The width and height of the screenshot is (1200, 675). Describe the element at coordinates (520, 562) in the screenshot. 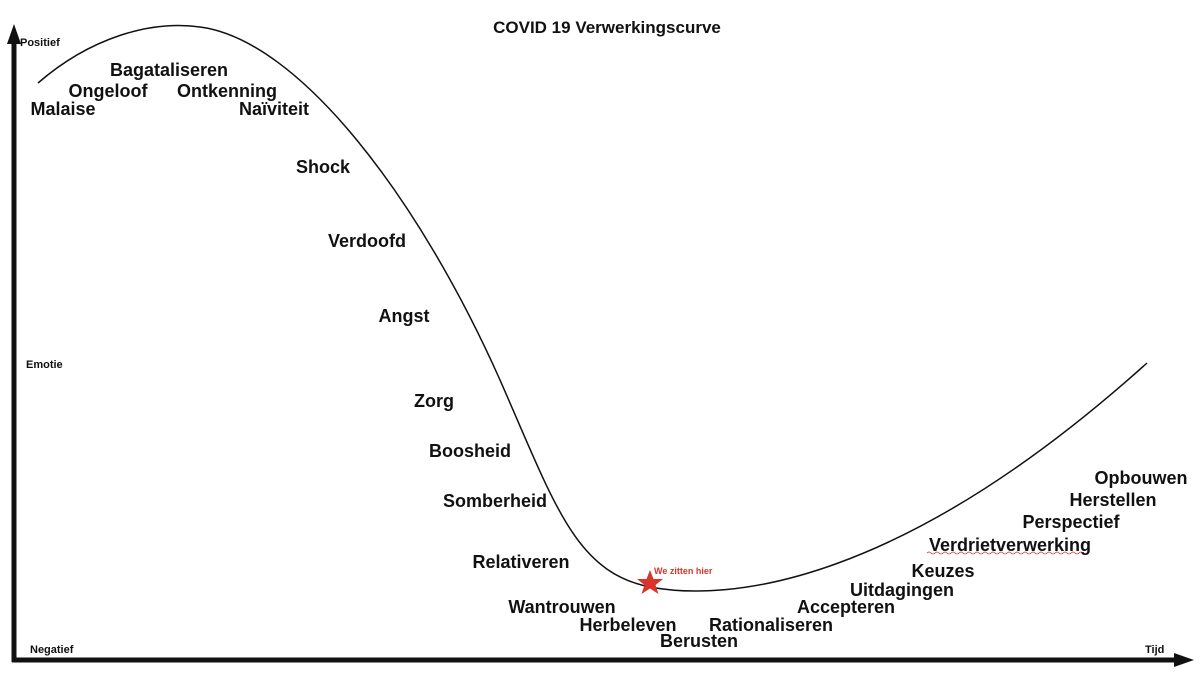

I see `stage-label: Relativeren` at that location.